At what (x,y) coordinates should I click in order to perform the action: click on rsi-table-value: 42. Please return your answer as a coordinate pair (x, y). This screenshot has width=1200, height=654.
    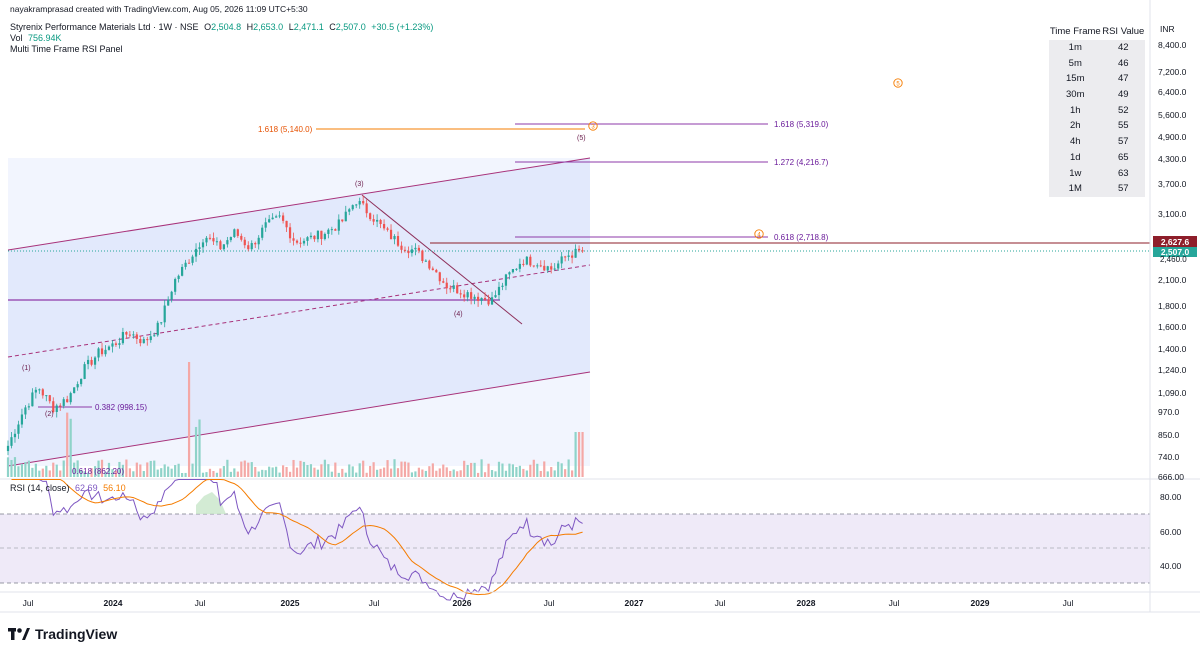
    Looking at the image, I should click on (1123, 48).